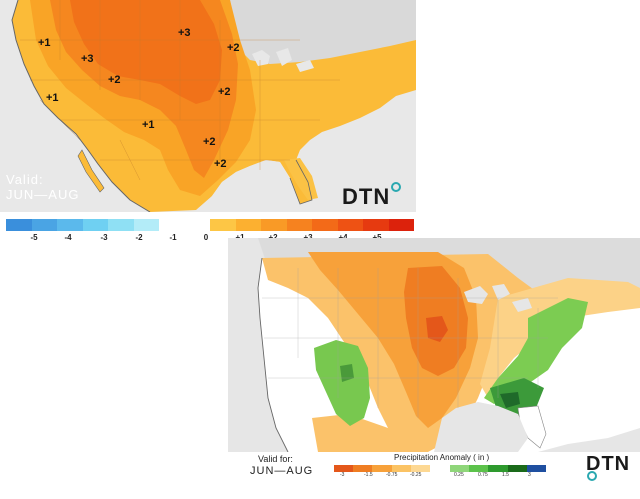 This screenshot has height=499, width=640. I want to click on dtn-logo-dot-icon, so click(396, 187).